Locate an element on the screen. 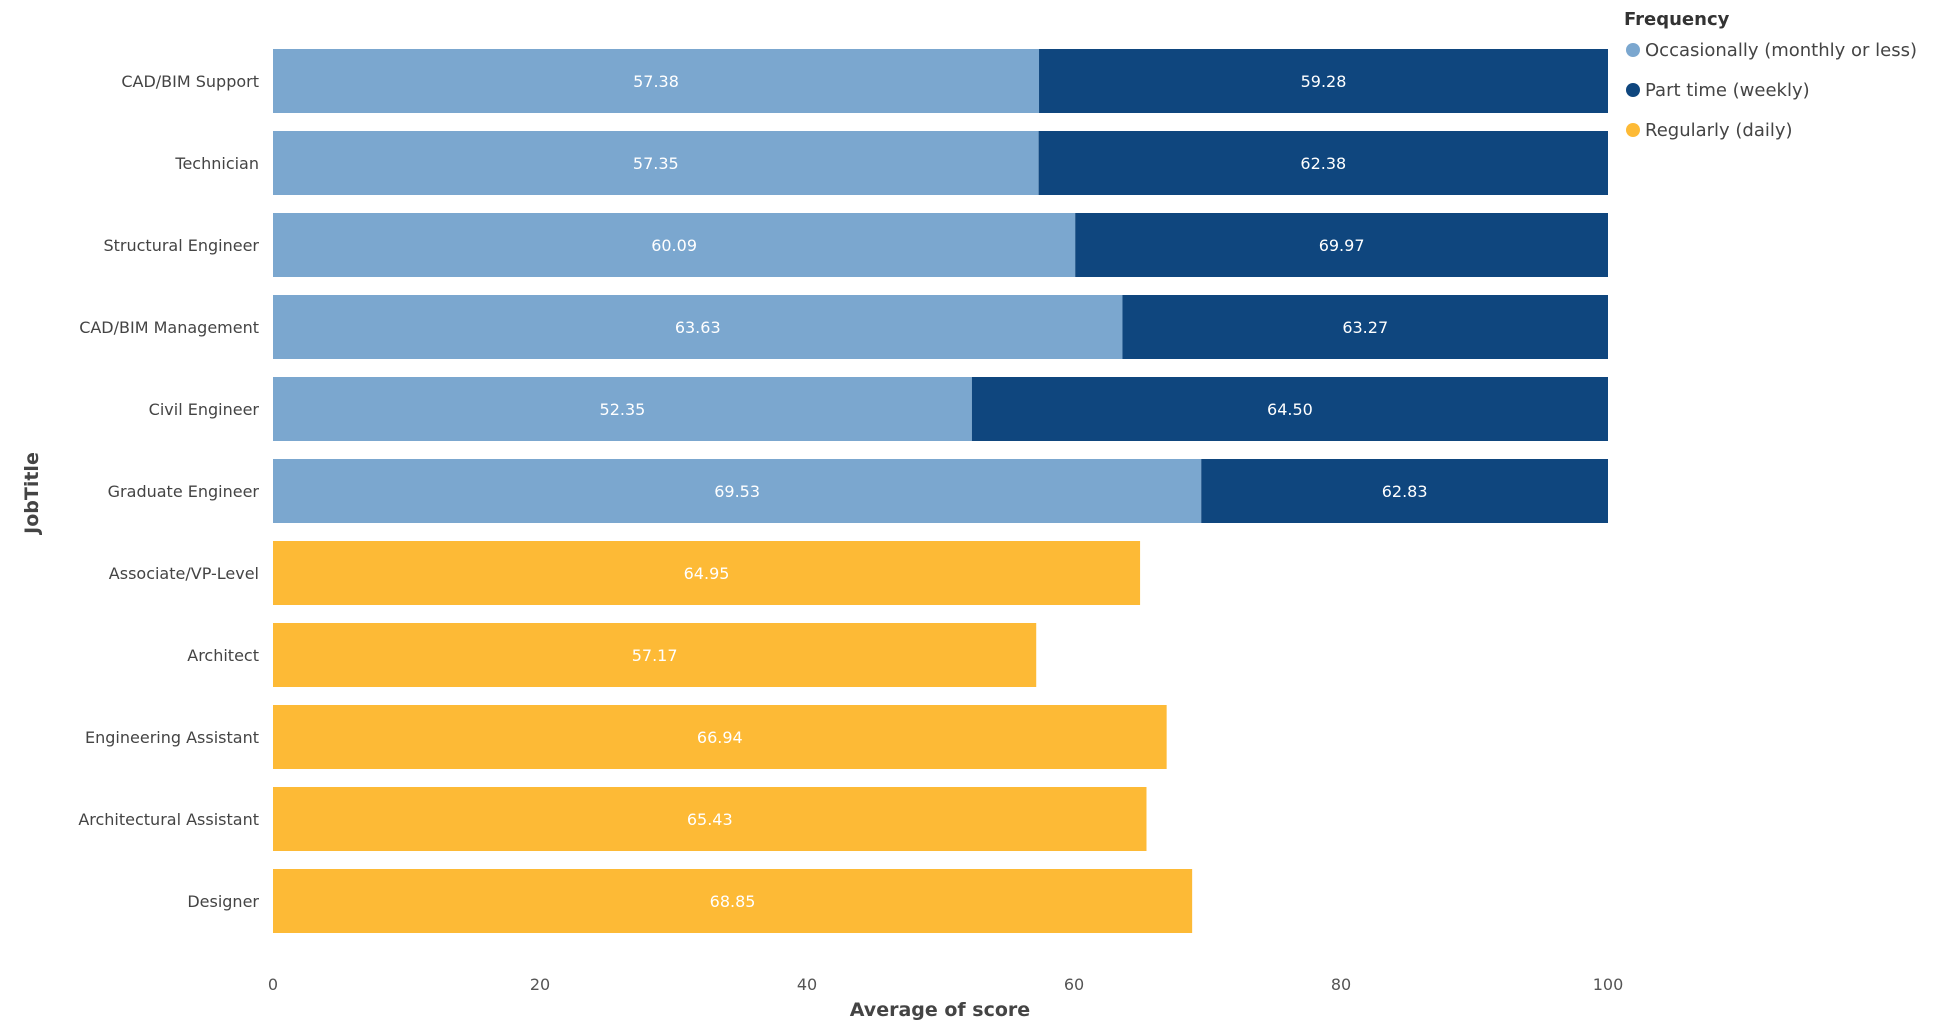 This screenshot has width=1944, height=1025. data-label-designer-0: 68.85 is located at coordinates (733, 901).